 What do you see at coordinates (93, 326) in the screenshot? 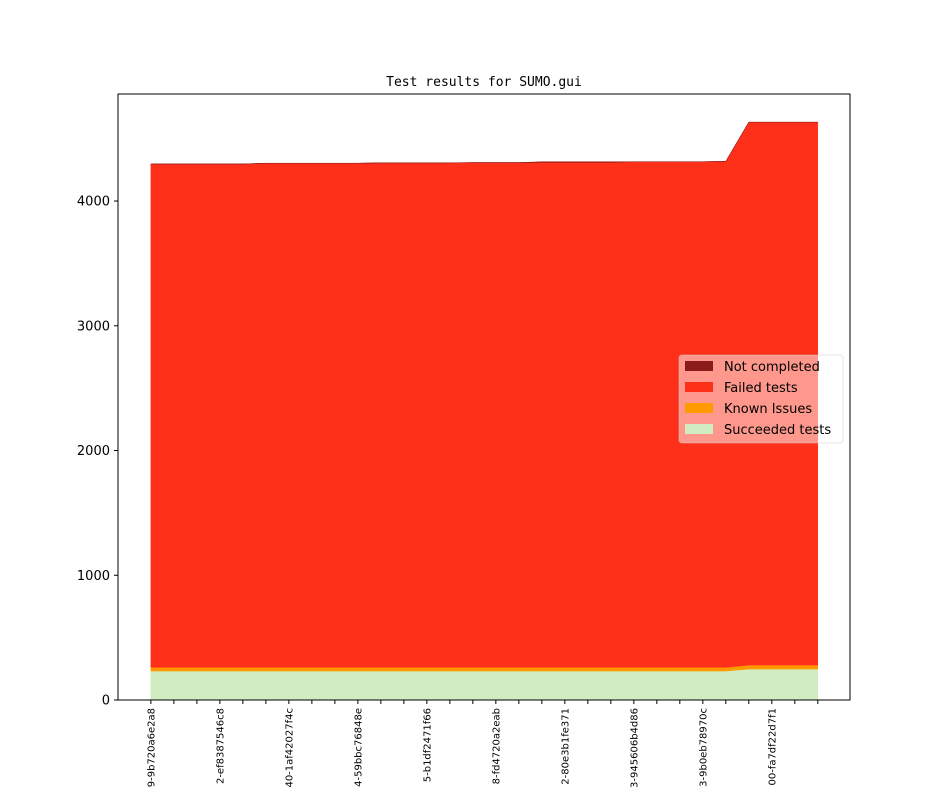
I see `y-tick-label: 3000` at bounding box center [93, 326].